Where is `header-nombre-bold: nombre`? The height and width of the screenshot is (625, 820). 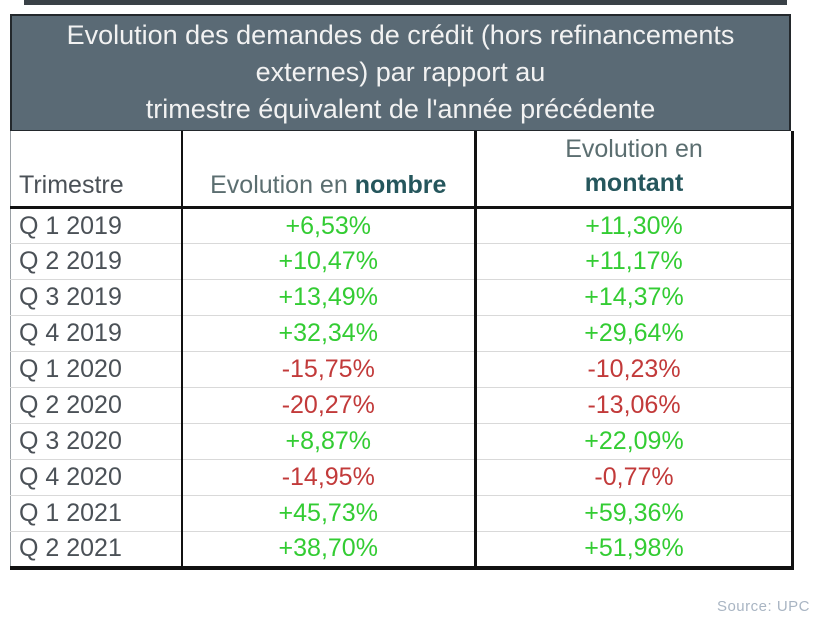
header-nombre-bold: nombre is located at coordinates (400, 185).